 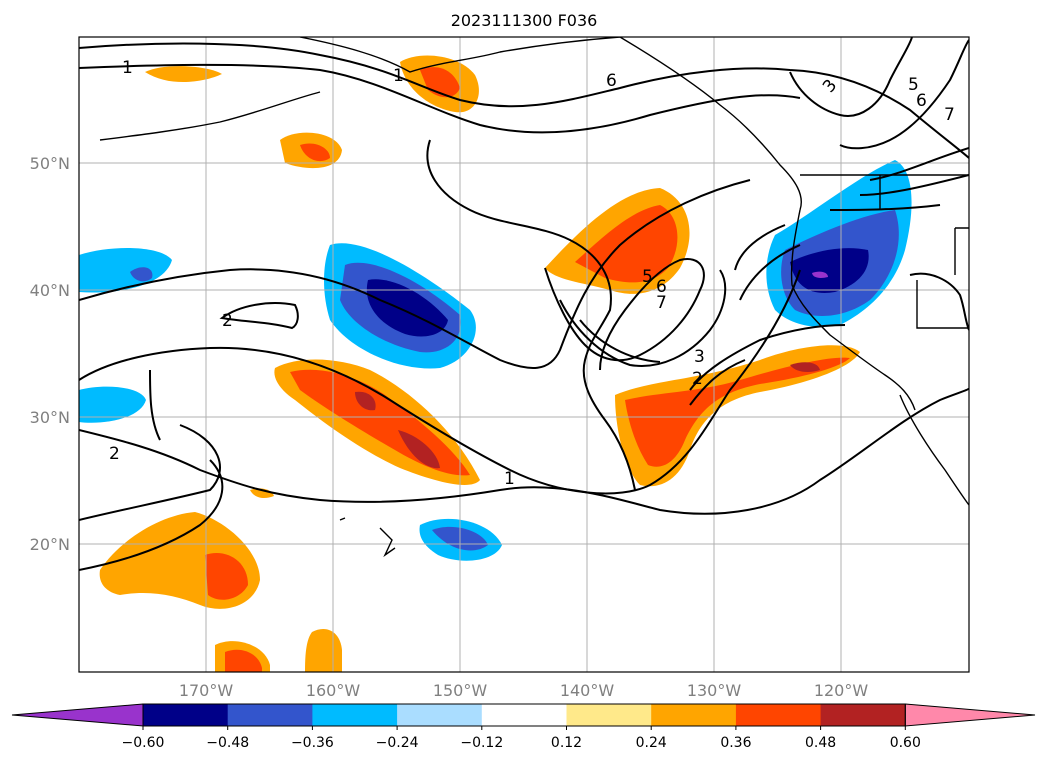 What do you see at coordinates (587, 690) in the screenshot?
I see `lon-label: 140°W` at bounding box center [587, 690].